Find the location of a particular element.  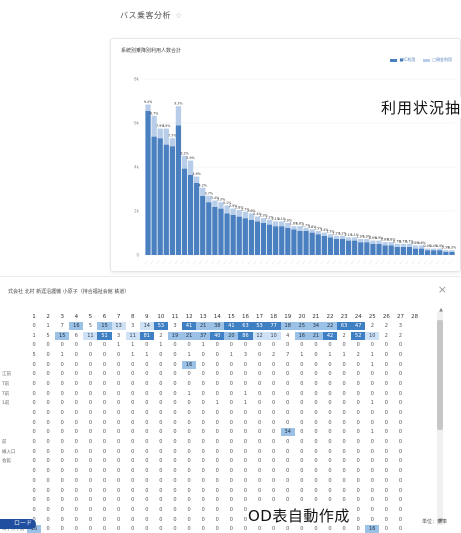

legend-ic: ■IC利用 is located at coordinates (402, 60).